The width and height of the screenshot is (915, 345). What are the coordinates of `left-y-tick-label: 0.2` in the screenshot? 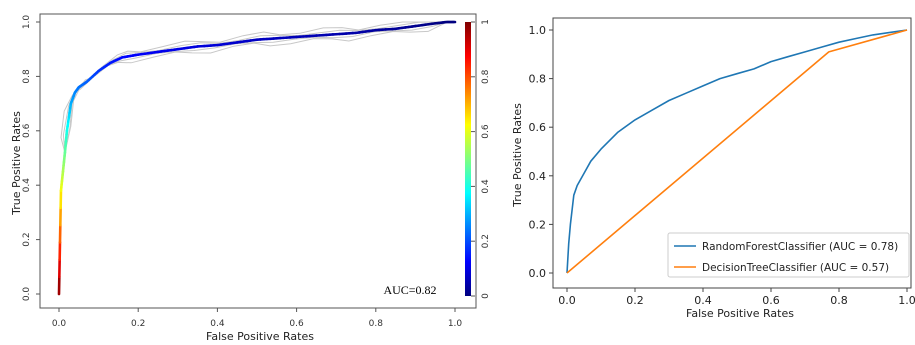 It's located at (27, 239).